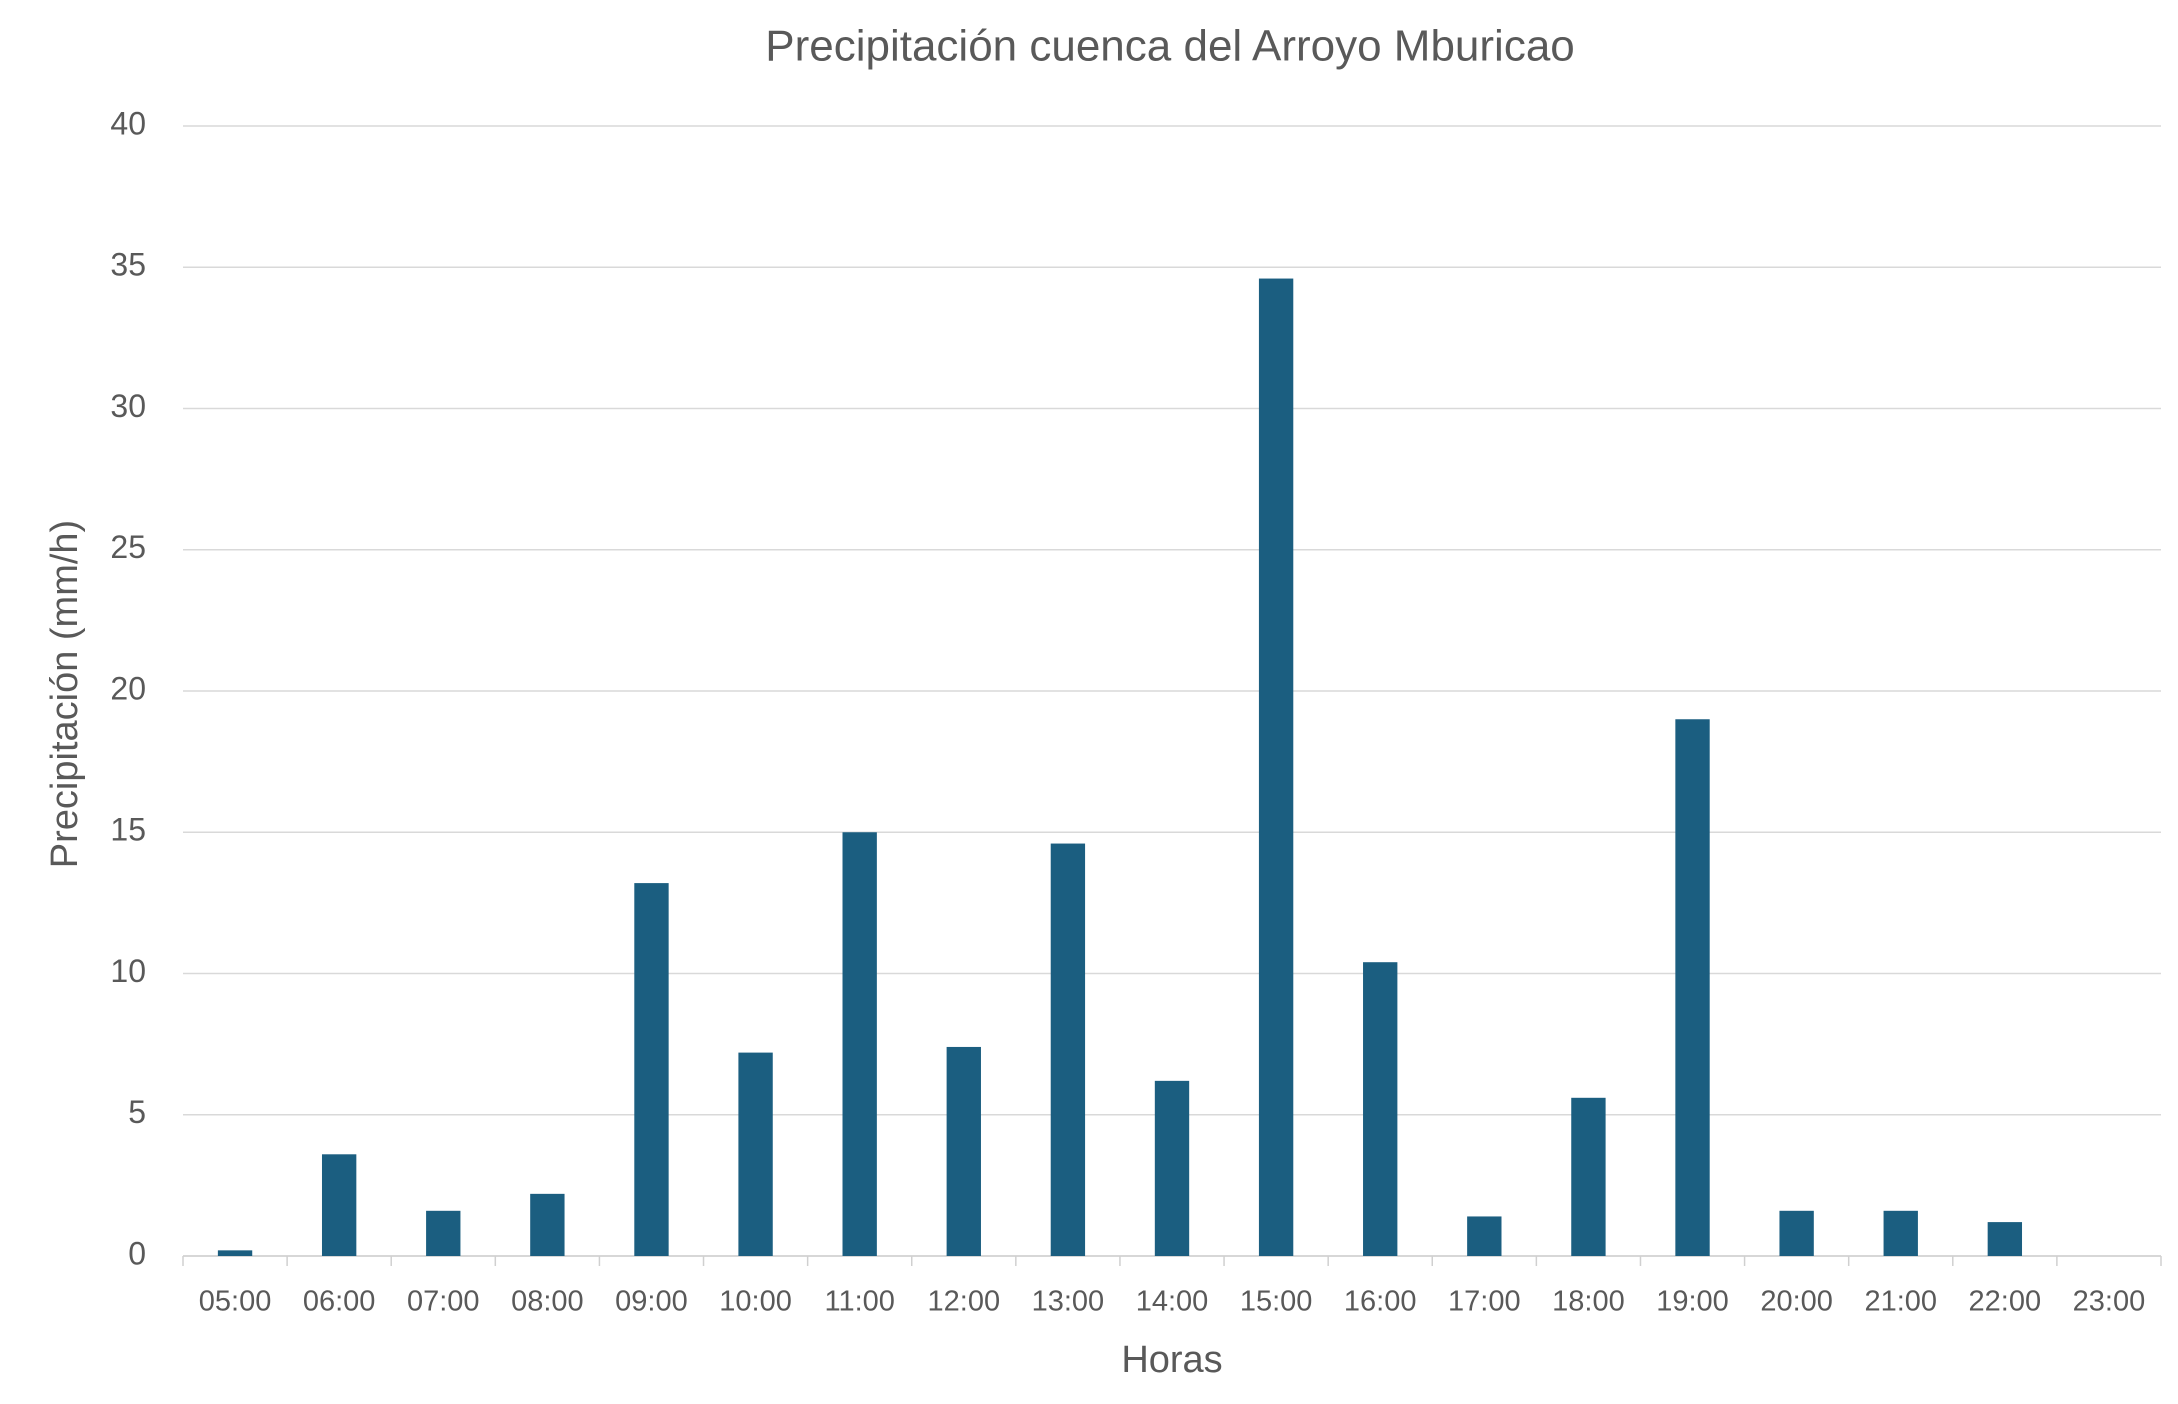 This screenshot has height=1404, width=2178. What do you see at coordinates (128, 971) in the screenshot?
I see `y-tick-label: 10` at bounding box center [128, 971].